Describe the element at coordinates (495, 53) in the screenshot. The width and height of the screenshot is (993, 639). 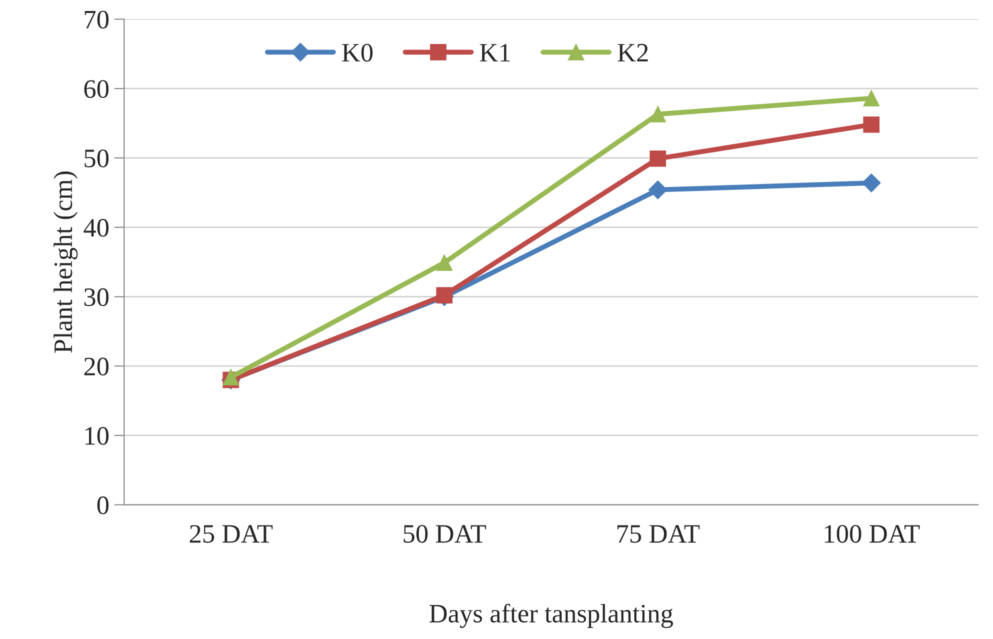
I see `legend-label: K1` at that location.